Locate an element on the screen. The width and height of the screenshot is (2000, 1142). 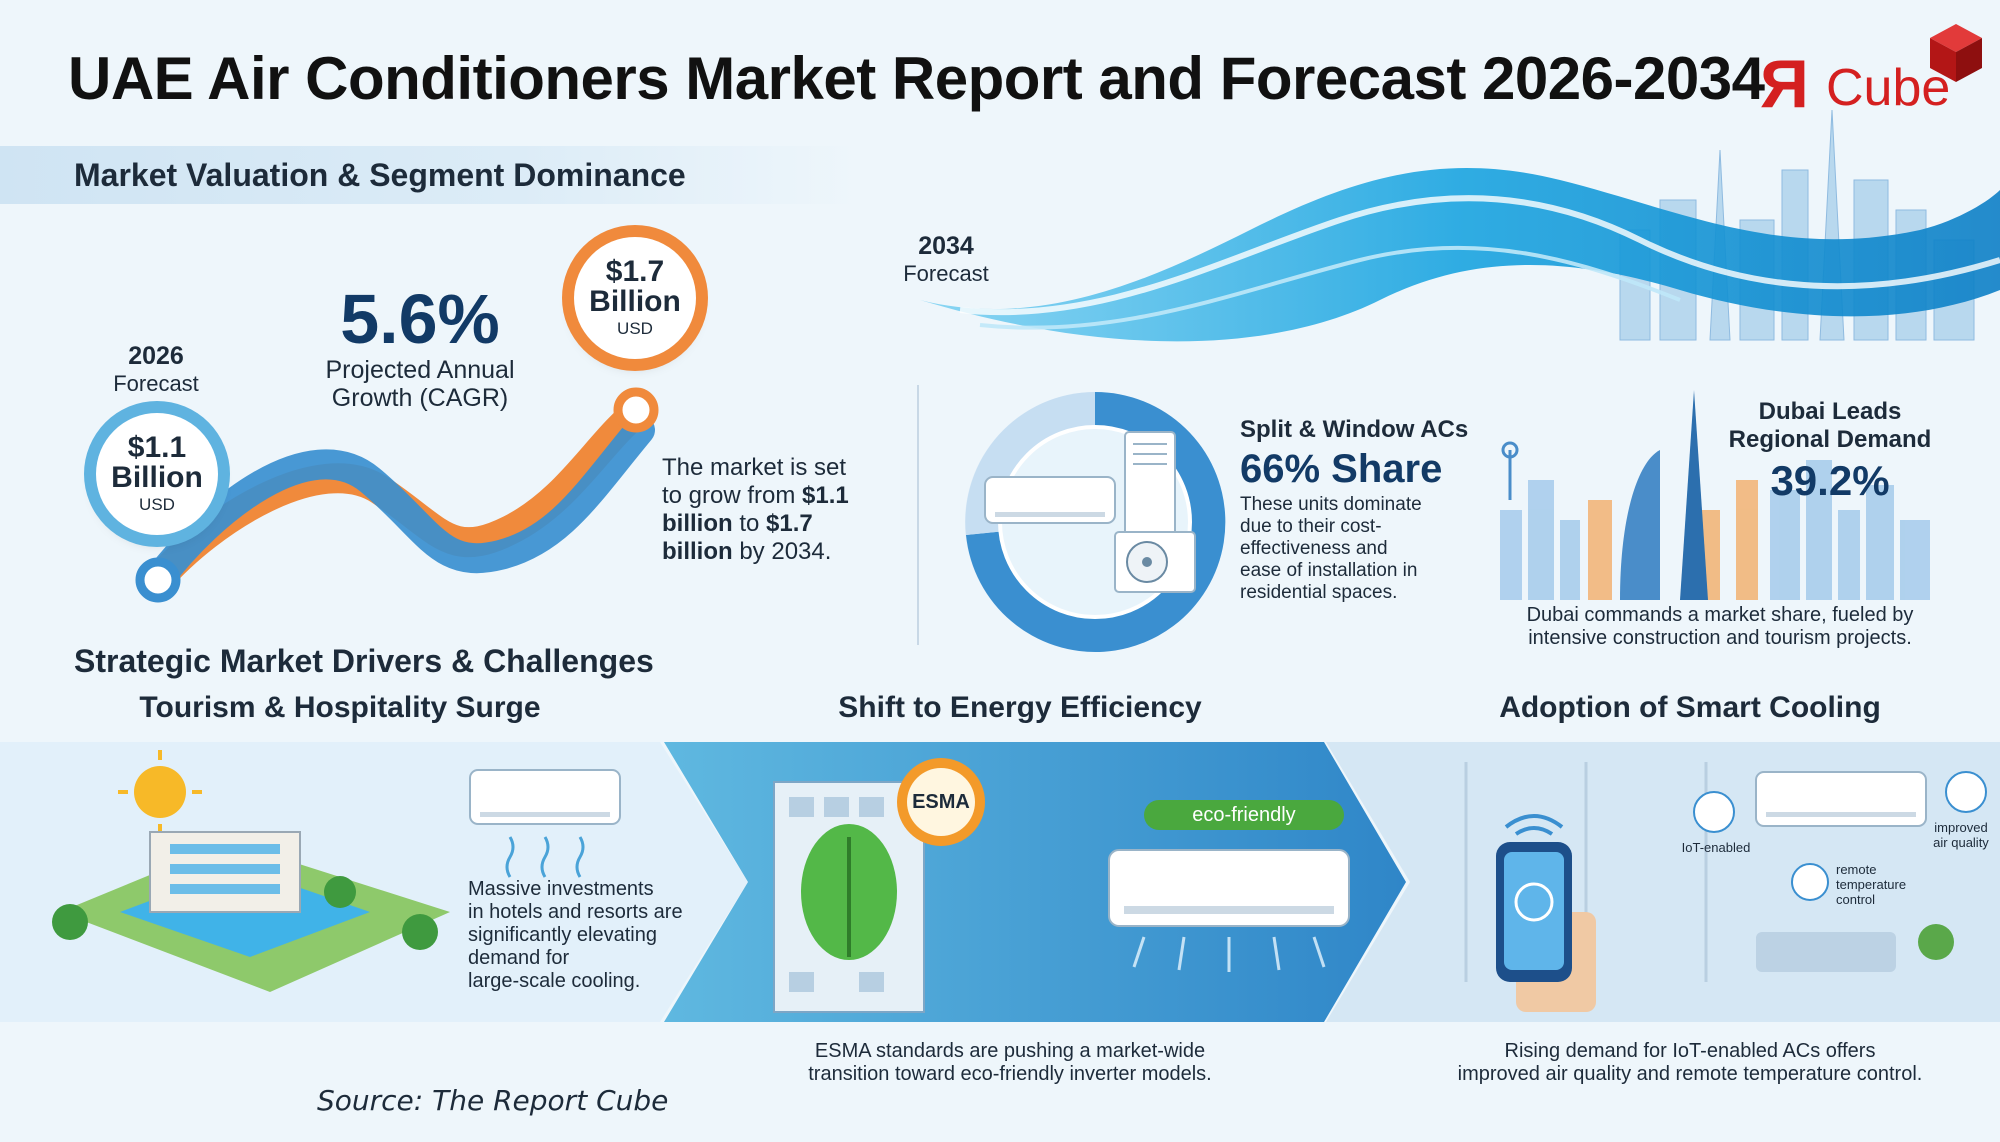
cagr-value: 5.6% is located at coordinates (420, 319).